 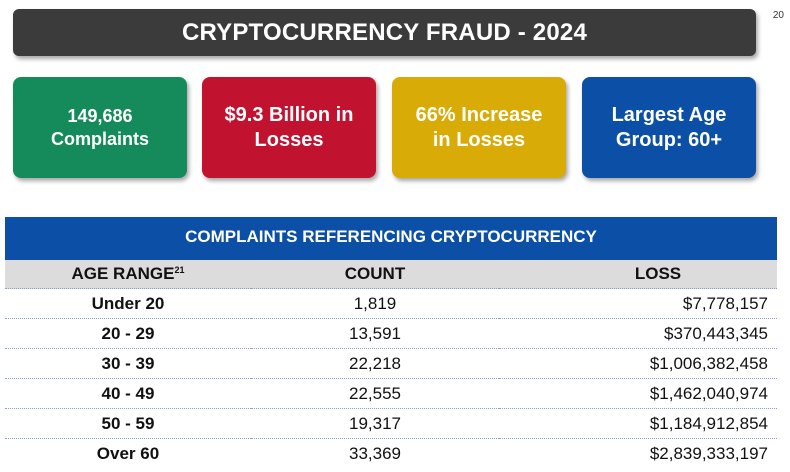 What do you see at coordinates (391, 238) in the screenshot?
I see `table-title: COMPLAINTS REFERENCING CRYPTOCURRENCY` at bounding box center [391, 238].